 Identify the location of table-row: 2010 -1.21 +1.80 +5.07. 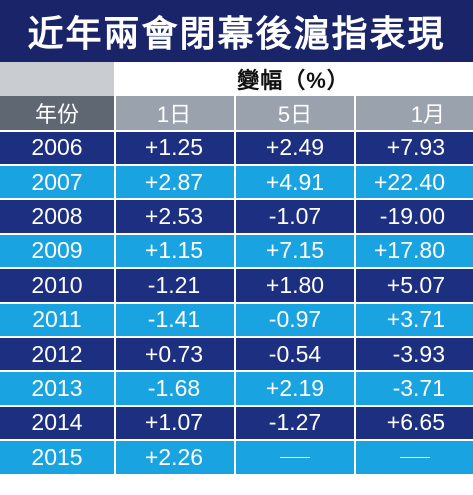
(236, 285).